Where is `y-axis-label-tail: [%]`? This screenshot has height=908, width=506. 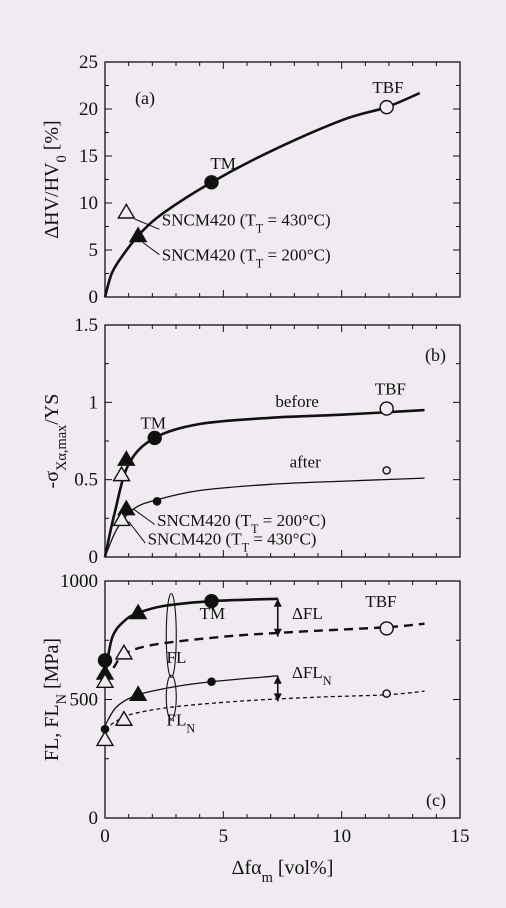
y-axis-label-tail: [%] is located at coordinates (52, 137).